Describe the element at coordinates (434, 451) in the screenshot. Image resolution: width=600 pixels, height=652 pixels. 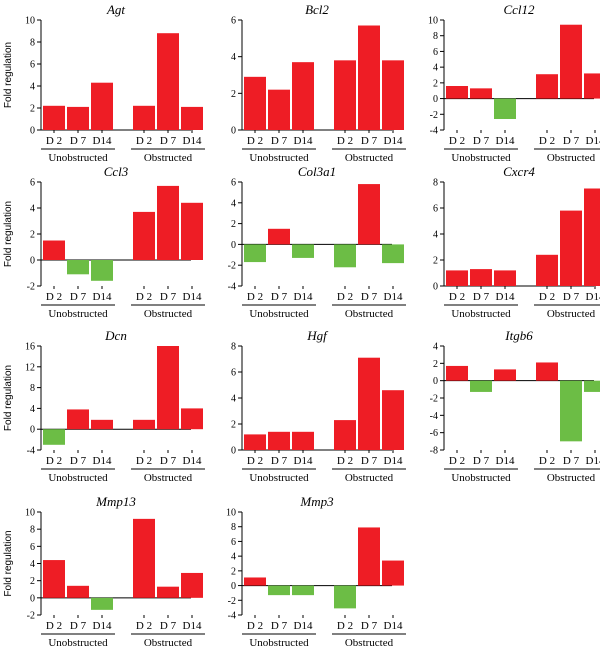
I see `y-tick-label: -8` at that location.